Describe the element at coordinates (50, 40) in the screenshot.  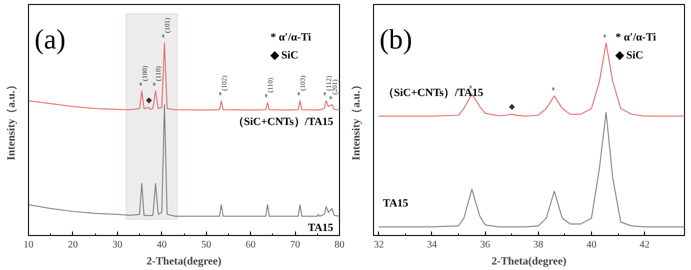
I see `chart-title: (a)` at that location.